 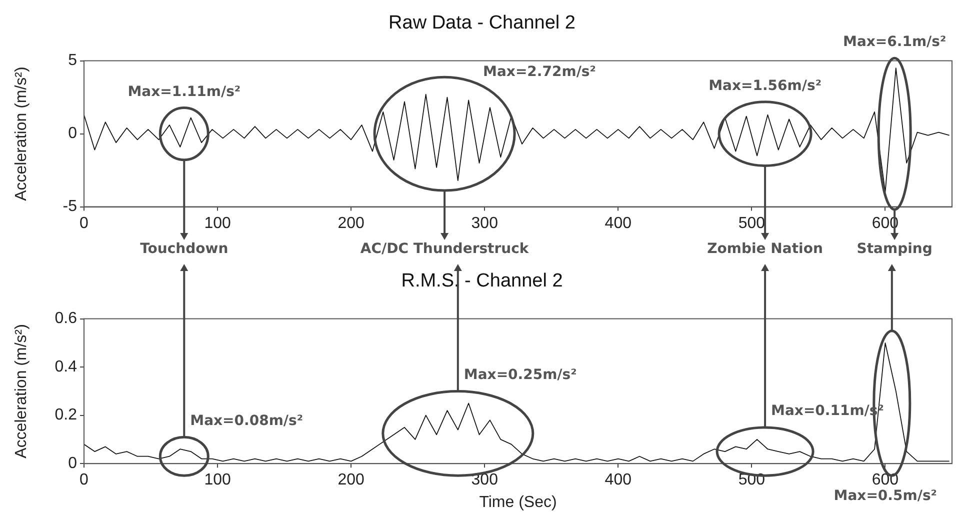 I want to click on annotation: Max=2.72m/s², so click(x=539, y=72).